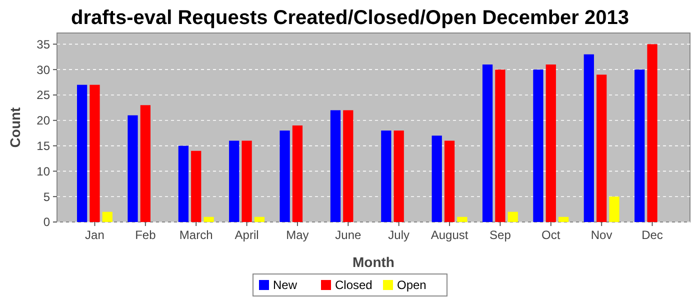  Describe the element at coordinates (350, 18) in the screenshot. I see `chart-title: drafts-eval Requests Created/Closed/Open December 2013` at that location.